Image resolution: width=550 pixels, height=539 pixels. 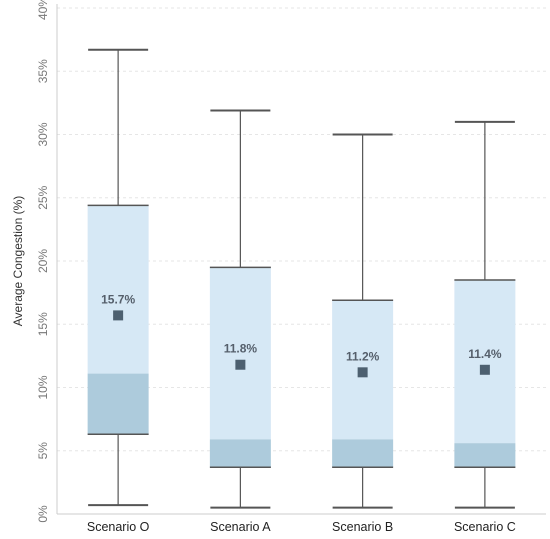 I want to click on y-tick-label: 30%, so click(x=43, y=134).